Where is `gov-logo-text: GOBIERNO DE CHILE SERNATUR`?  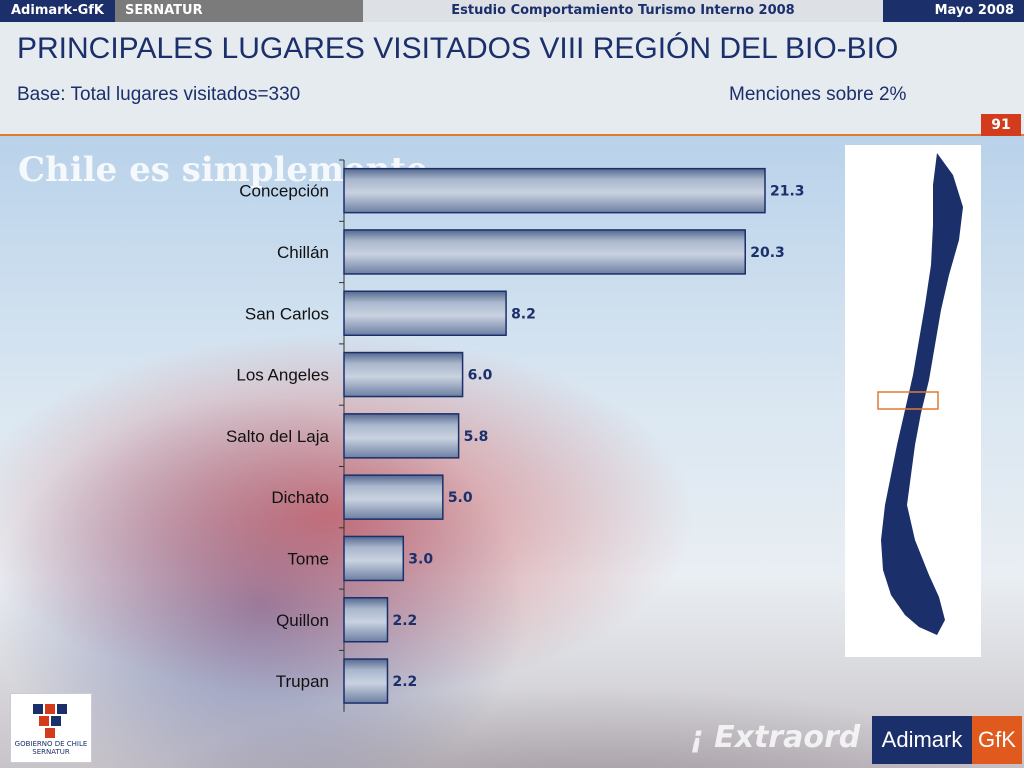 gov-logo-text: GOBIERNO DE CHILE SERNATUR is located at coordinates (51, 748).